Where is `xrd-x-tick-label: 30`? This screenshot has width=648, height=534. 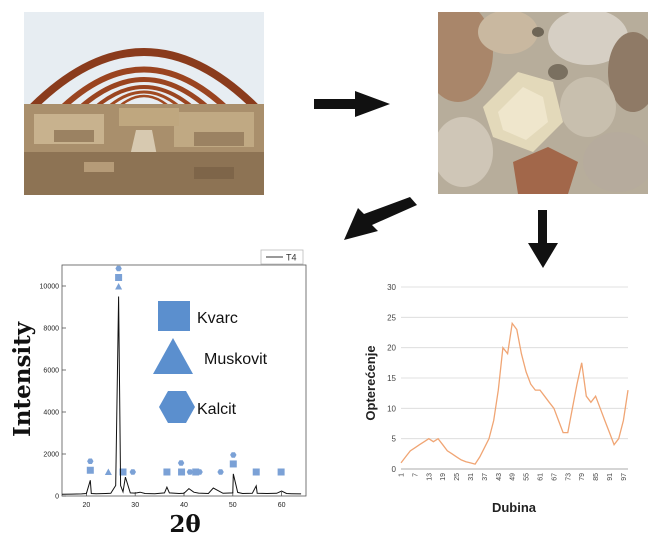 xrd-x-tick-label: 30 is located at coordinates (135, 505).